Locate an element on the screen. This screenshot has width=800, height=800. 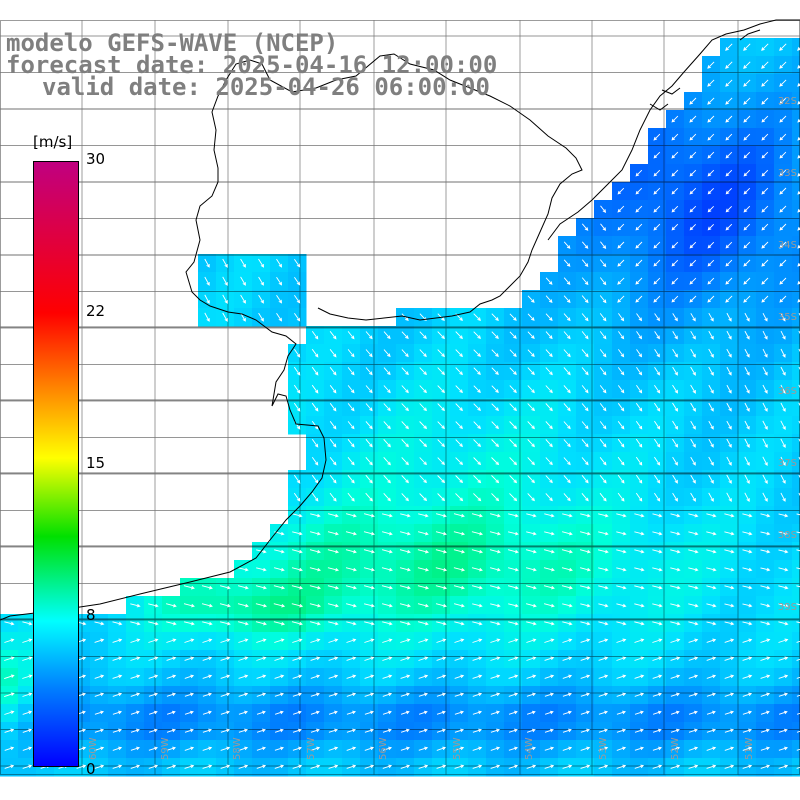
lon-label: 52W is located at coordinates (675, 748).